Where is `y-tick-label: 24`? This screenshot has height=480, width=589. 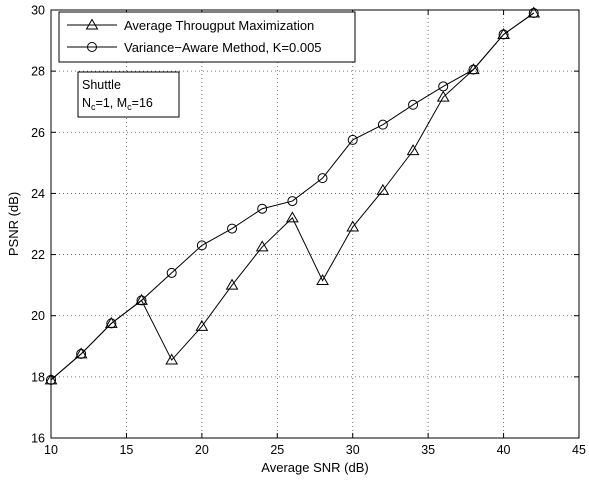
y-tick-label: 24 is located at coordinates (38, 194).